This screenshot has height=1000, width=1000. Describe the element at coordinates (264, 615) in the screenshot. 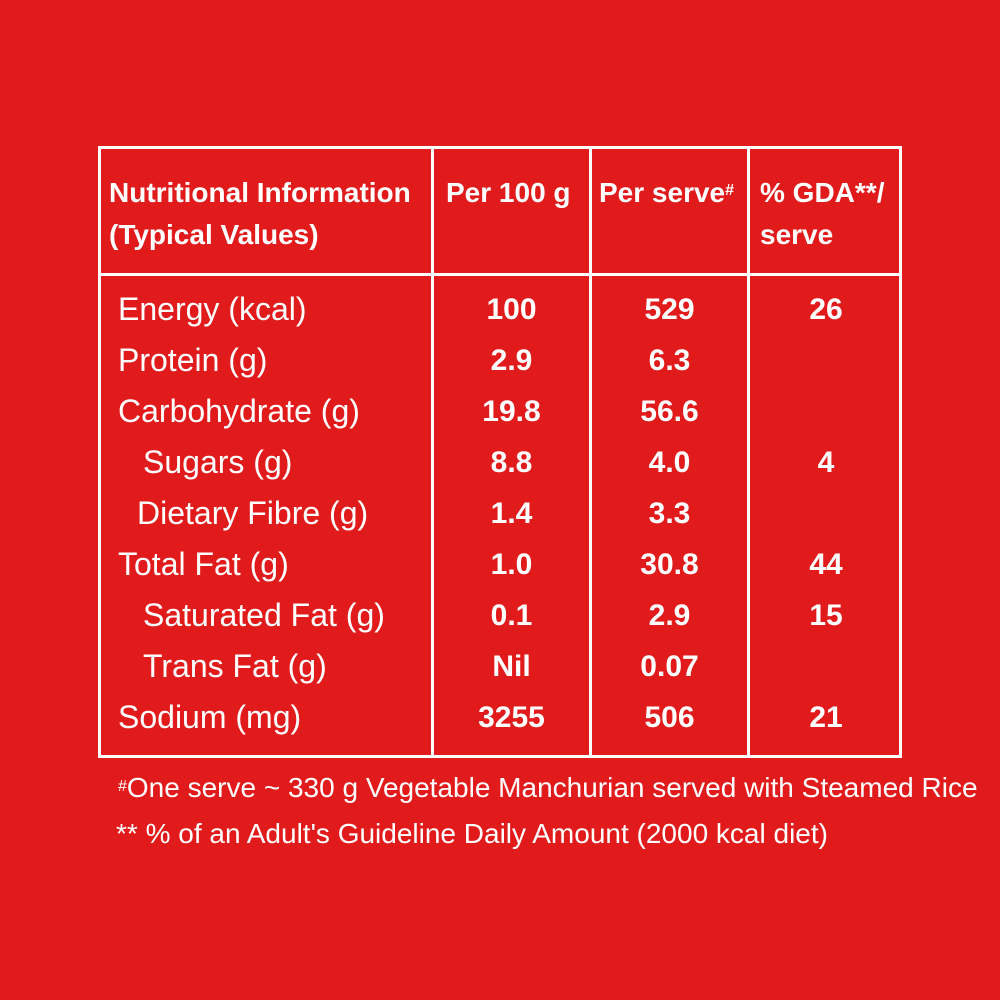

I see `nutrient-name: Saturated Fat (g)` at that location.